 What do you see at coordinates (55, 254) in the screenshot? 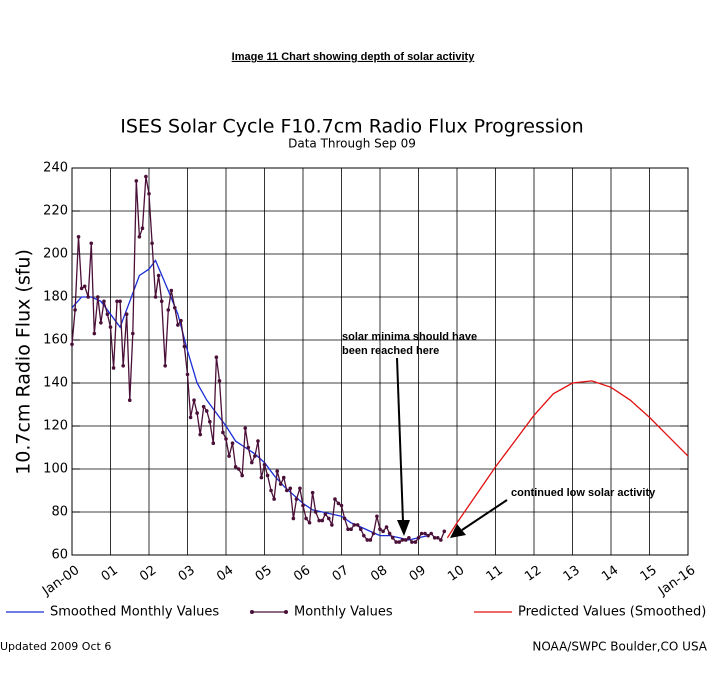
I see `y-tick-label: 200` at bounding box center [55, 254].